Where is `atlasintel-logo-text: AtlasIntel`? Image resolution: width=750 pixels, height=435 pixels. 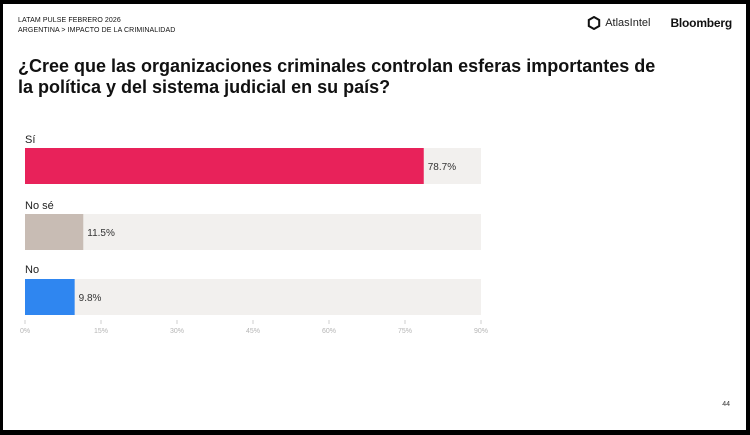 atlasintel-logo-text: AtlasIntel is located at coordinates (628, 23).